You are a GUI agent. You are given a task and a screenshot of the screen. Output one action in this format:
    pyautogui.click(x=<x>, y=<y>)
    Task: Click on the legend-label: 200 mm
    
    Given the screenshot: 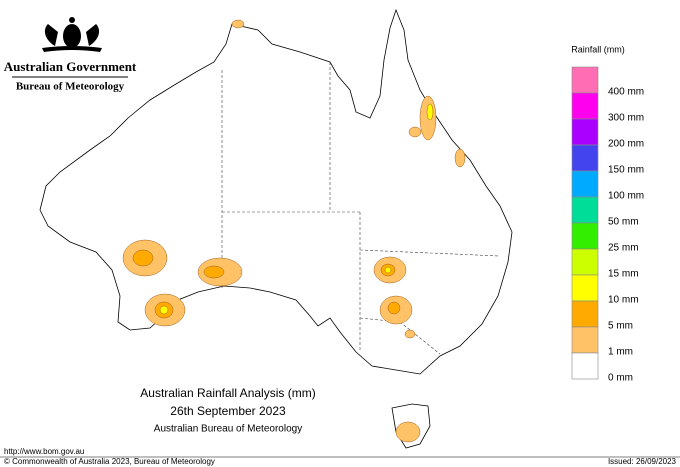 What is the action you would take?
    pyautogui.click(x=626, y=144)
    